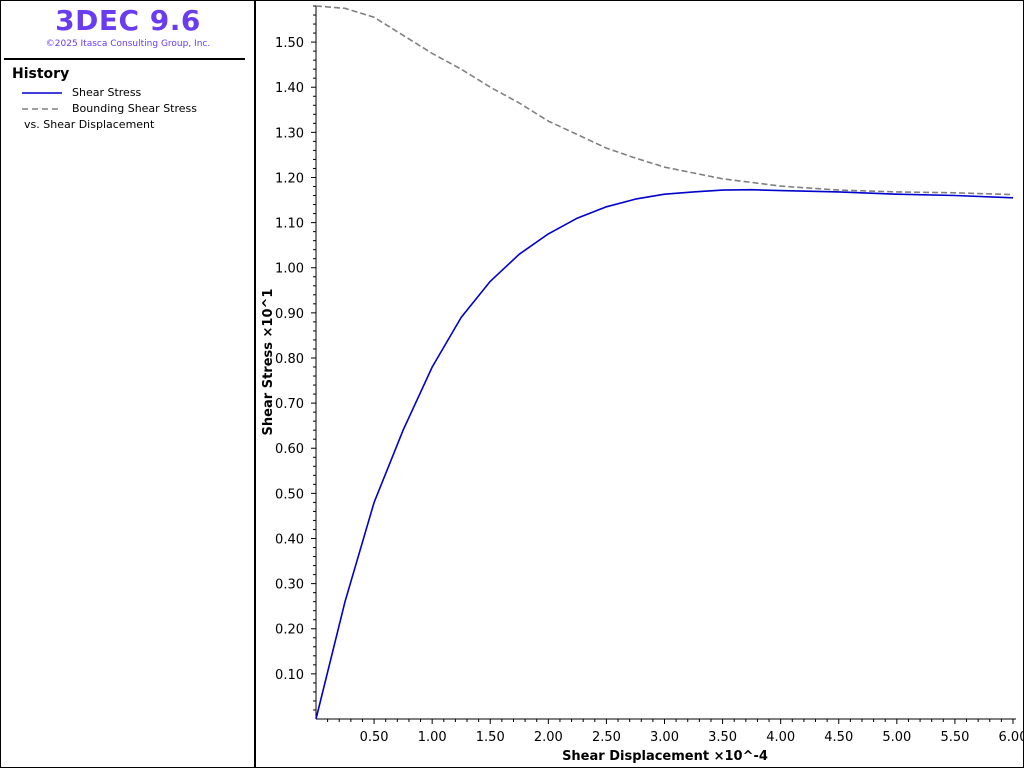  Describe the element at coordinates (289, 359) in the screenshot. I see `y-tick-label: 0.80` at that location.